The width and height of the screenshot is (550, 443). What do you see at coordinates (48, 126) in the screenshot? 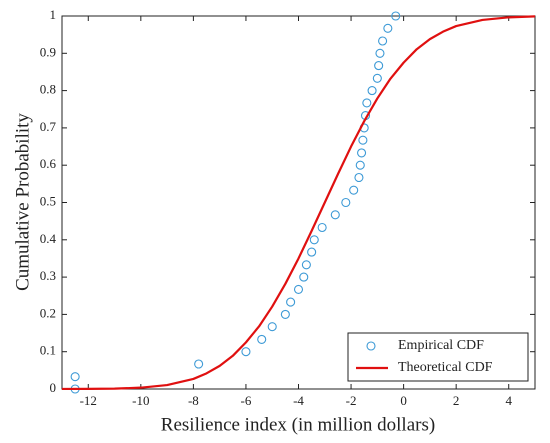
I see `y-tick-label: 0.7` at bounding box center [48, 126].